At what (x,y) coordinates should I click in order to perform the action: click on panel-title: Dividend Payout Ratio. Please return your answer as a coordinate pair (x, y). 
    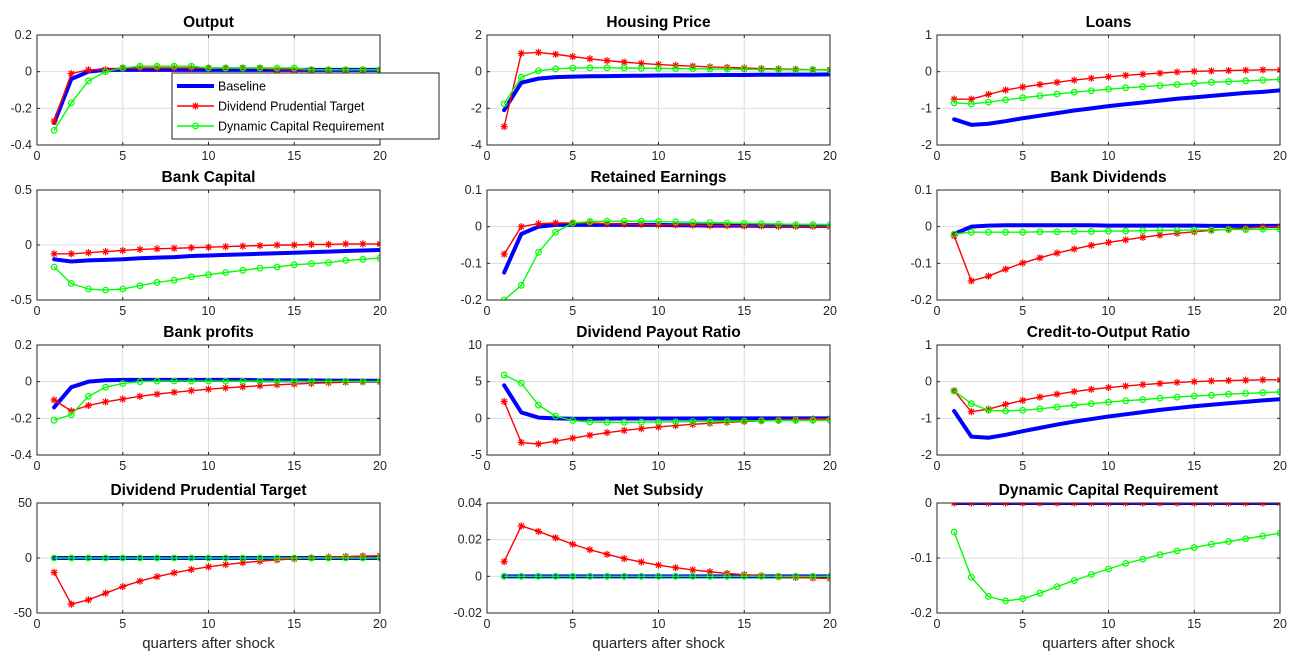
    Looking at the image, I should click on (658, 332).